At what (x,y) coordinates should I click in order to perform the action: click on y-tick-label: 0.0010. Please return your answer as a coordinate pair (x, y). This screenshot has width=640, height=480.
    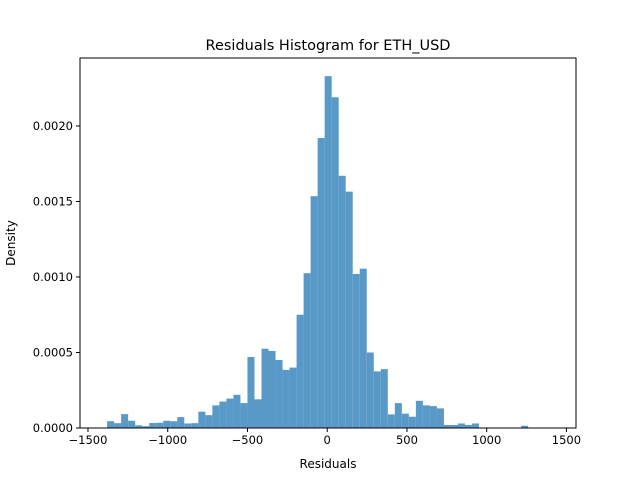
    Looking at the image, I should click on (53, 277).